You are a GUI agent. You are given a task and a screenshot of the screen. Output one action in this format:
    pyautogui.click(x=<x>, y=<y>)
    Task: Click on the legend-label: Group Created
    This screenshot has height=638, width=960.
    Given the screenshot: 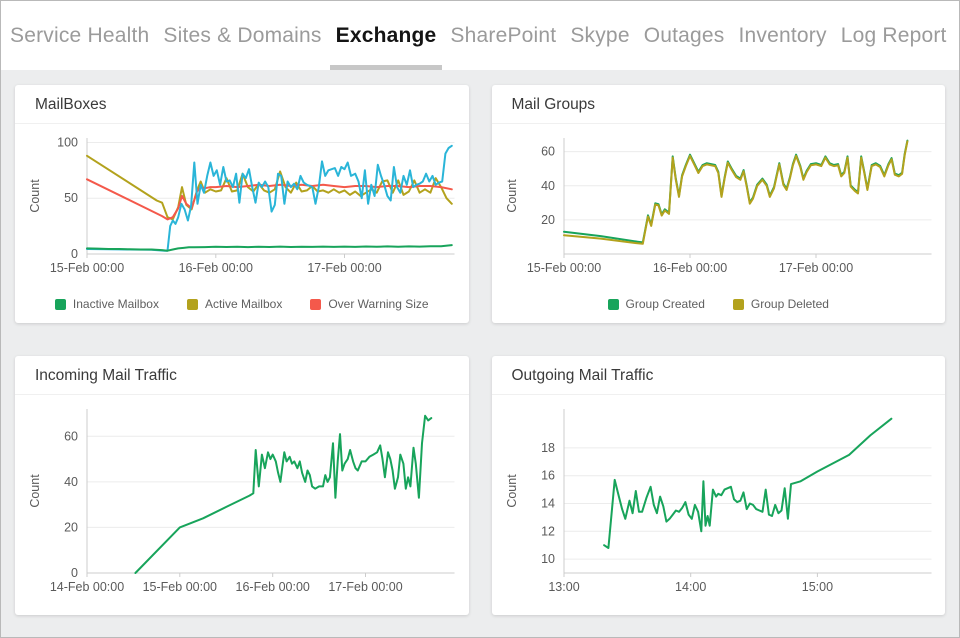 What is the action you would take?
    pyautogui.click(x=665, y=304)
    